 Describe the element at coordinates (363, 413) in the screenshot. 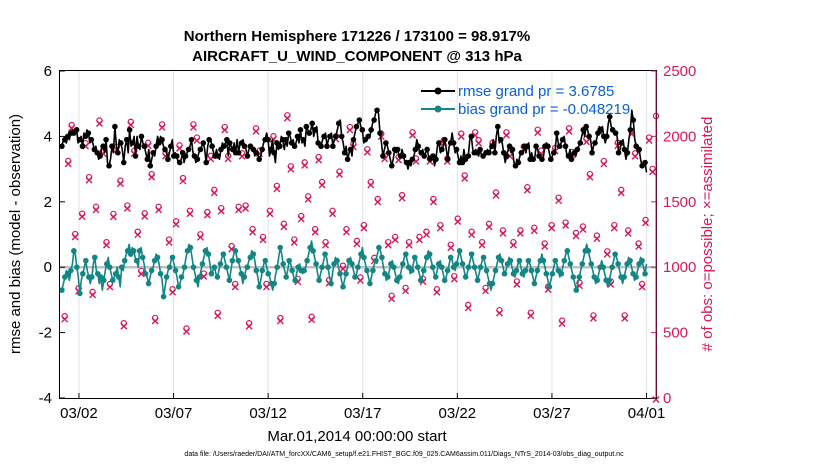

I see `x-tick-label: 03/17` at that location.